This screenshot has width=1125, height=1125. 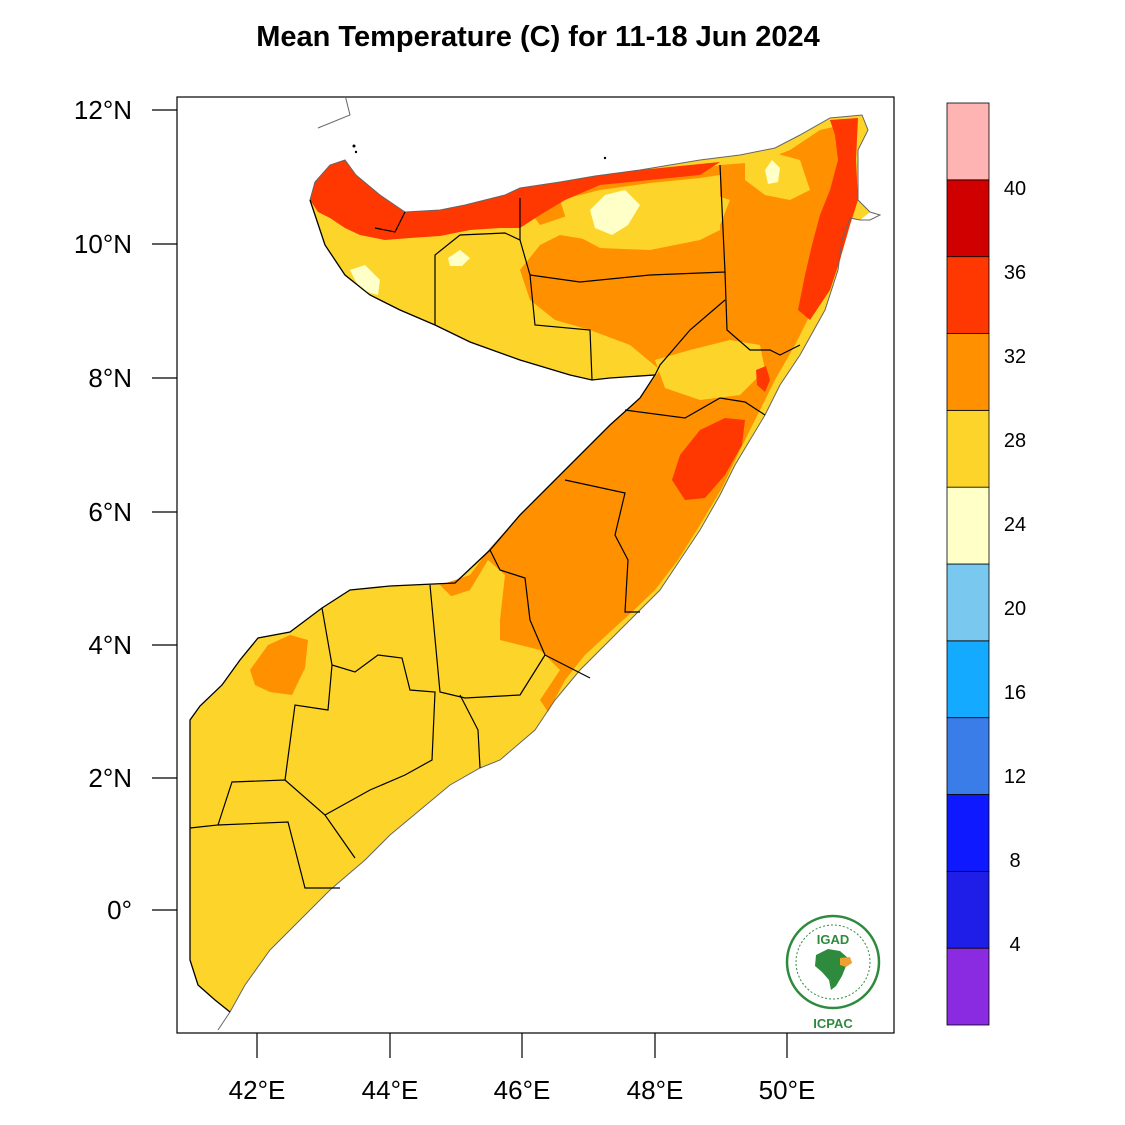 I want to click on logo-bottom-text: ICPAC, so click(x=833, y=1023).